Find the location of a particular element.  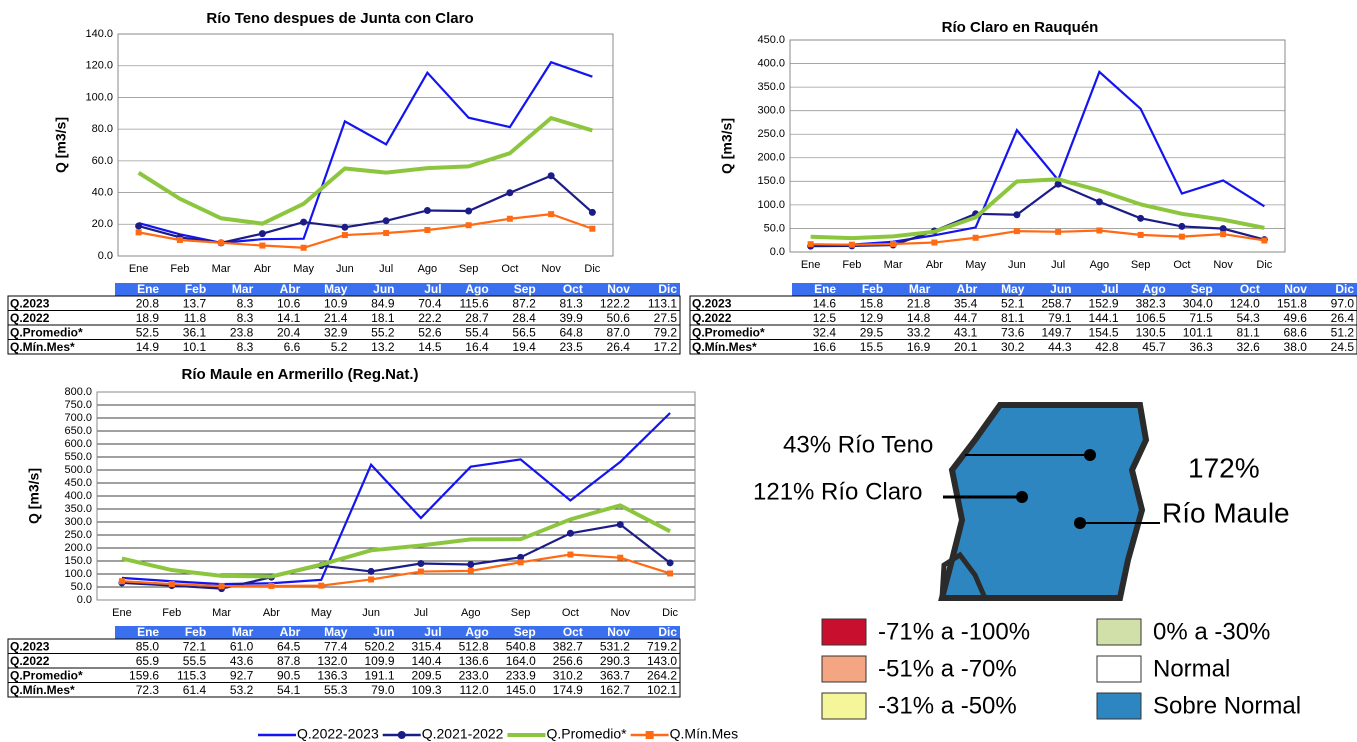

table-cell: 382.7 is located at coordinates (568, 646).